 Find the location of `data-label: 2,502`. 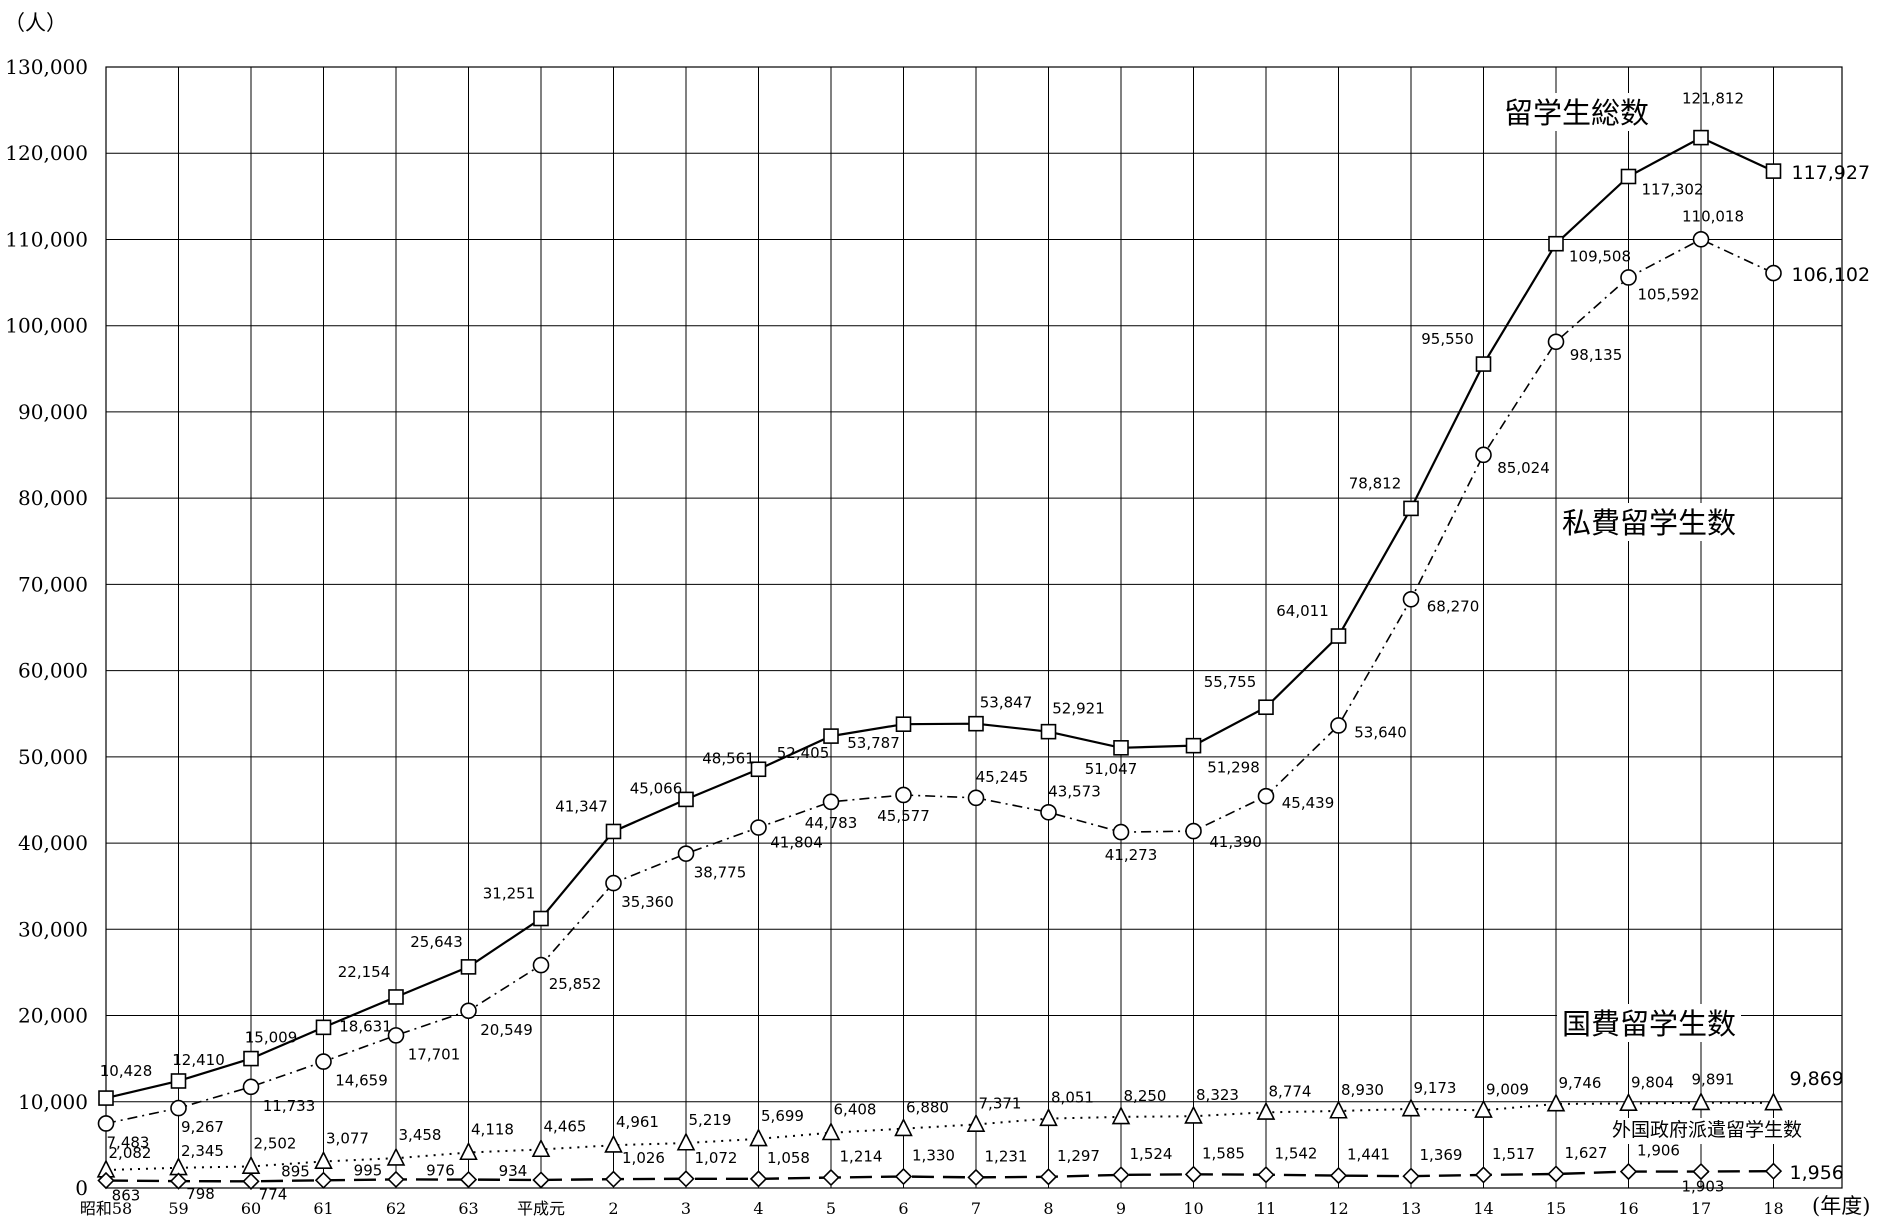

data-label: 2,502 is located at coordinates (275, 1143).